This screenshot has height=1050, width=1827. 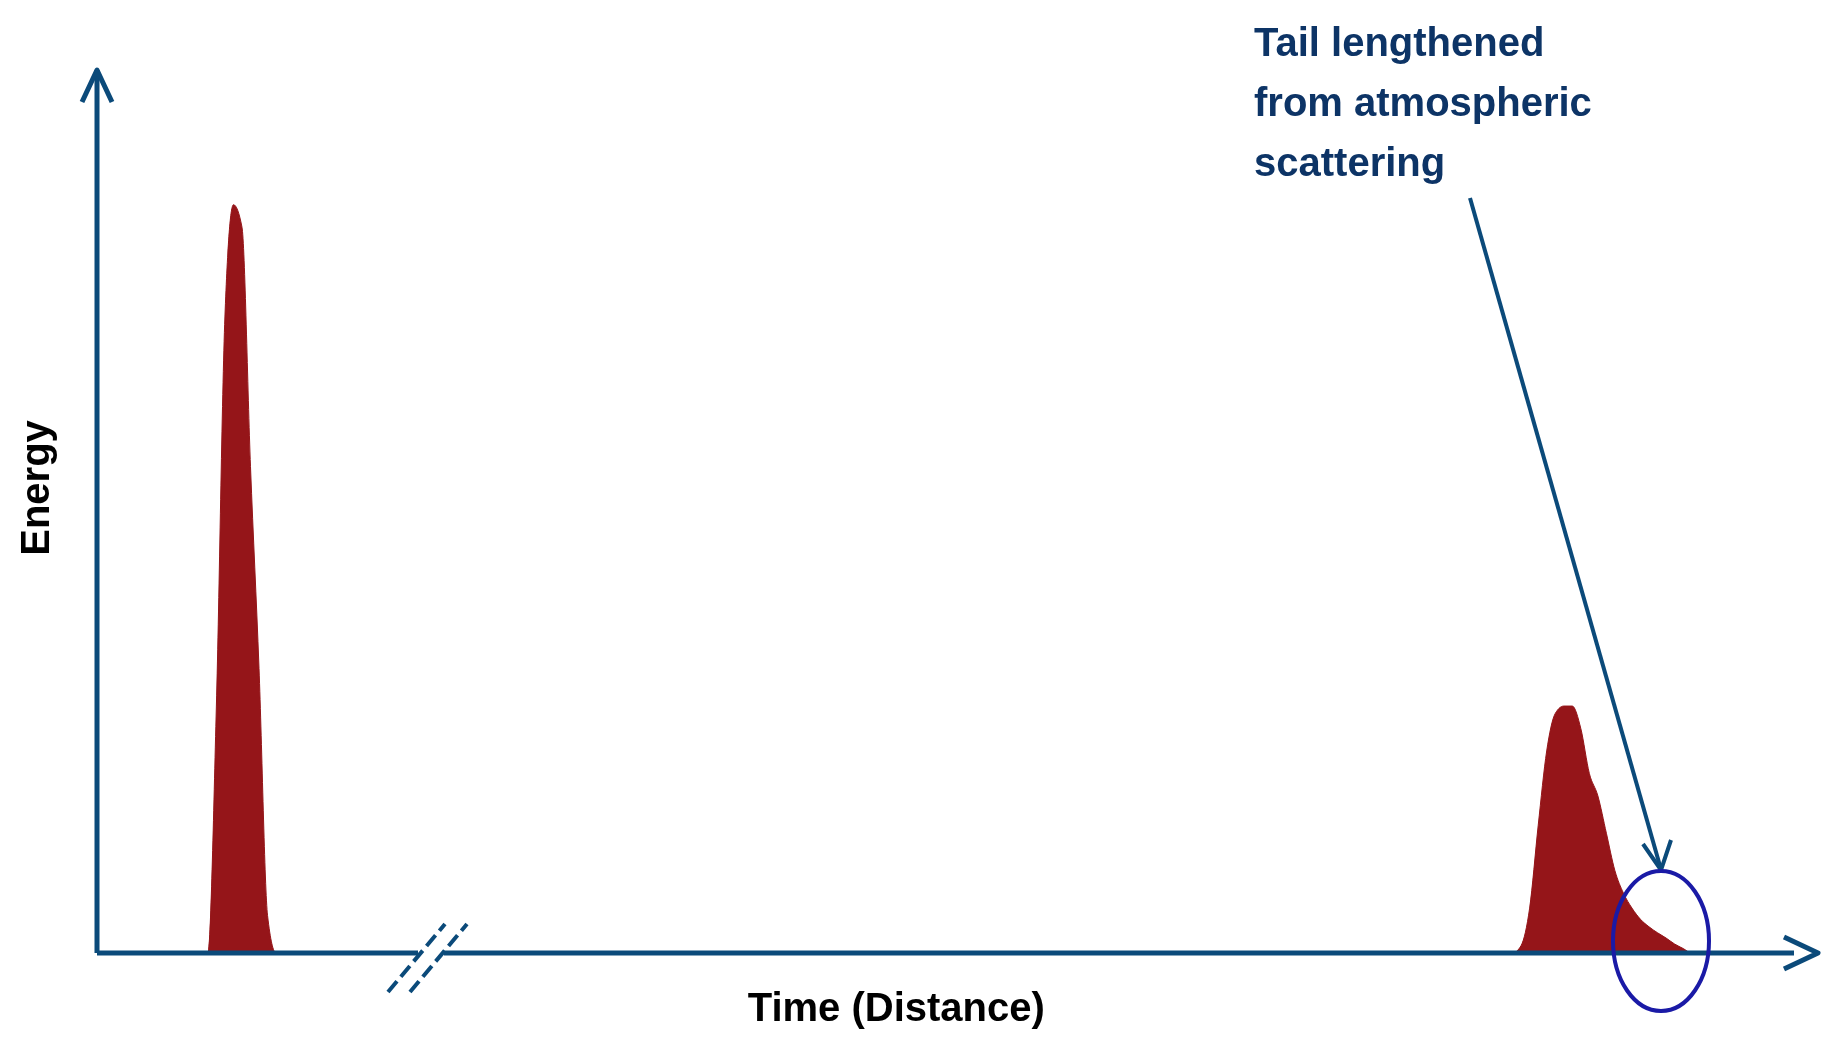 What do you see at coordinates (35, 487) in the screenshot?
I see `y-axis-title: Energy` at bounding box center [35, 487].